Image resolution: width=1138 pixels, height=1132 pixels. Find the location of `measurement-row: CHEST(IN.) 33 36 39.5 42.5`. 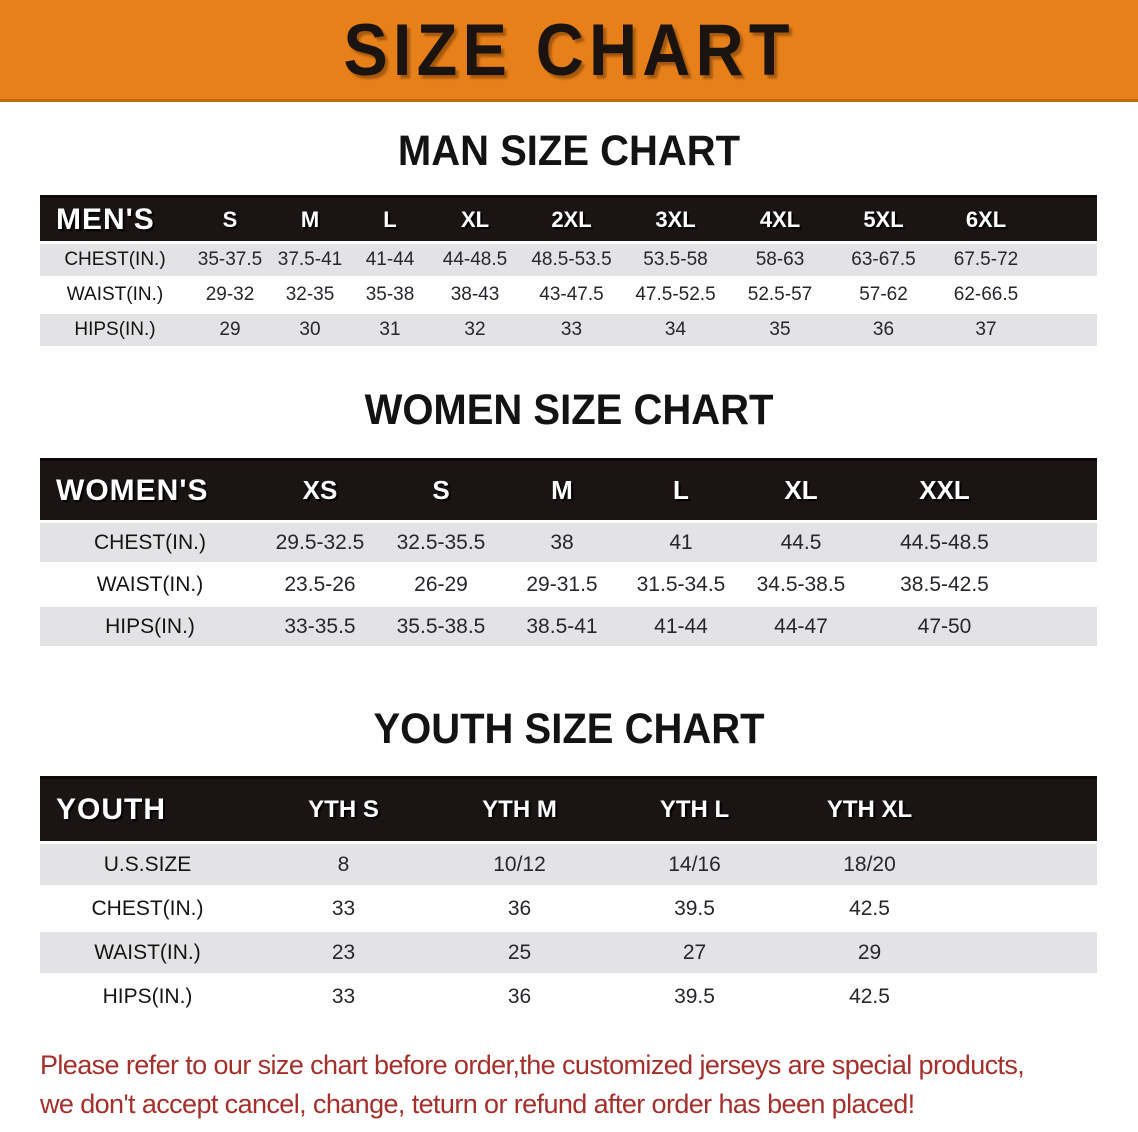

measurement-row: CHEST(IN.) 33 36 39.5 42.5 is located at coordinates (568, 908).